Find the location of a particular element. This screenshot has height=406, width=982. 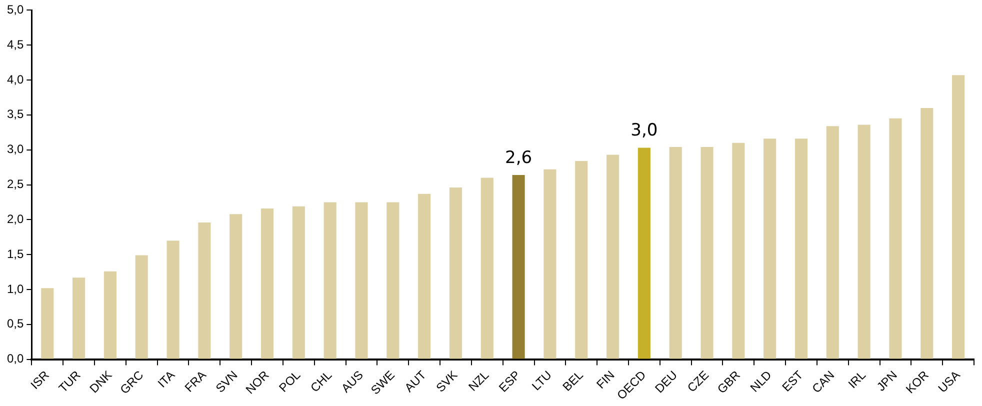

x-tick-label: CHL is located at coordinates (321, 381).